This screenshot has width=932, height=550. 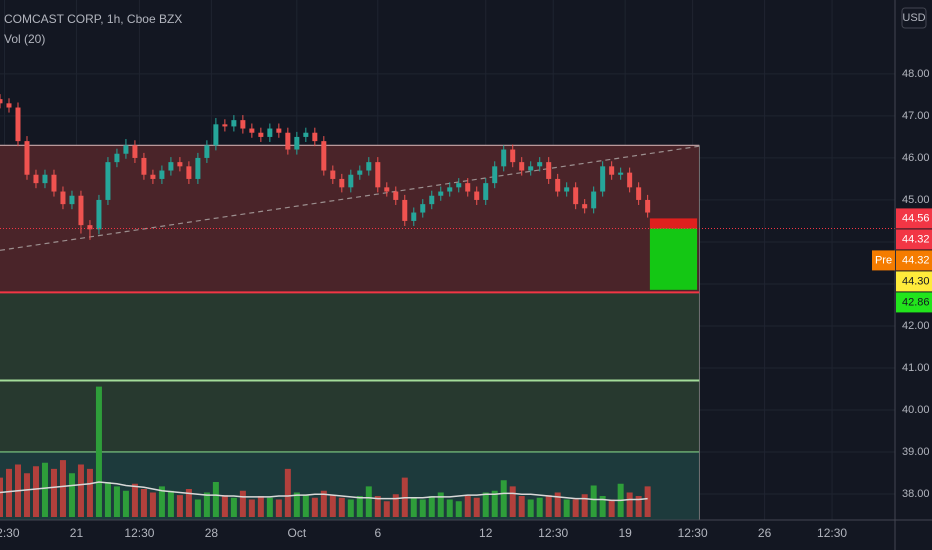 What do you see at coordinates (916, 494) in the screenshot?
I see `y-tick-label: 38.00` at bounding box center [916, 494].